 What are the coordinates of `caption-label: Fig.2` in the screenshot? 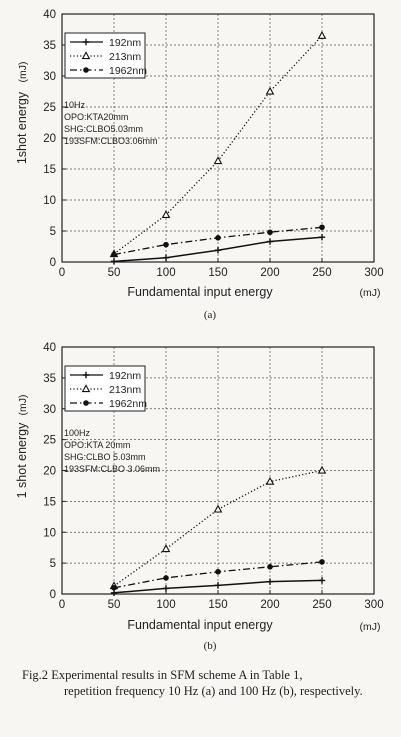 It's located at (35, 675).